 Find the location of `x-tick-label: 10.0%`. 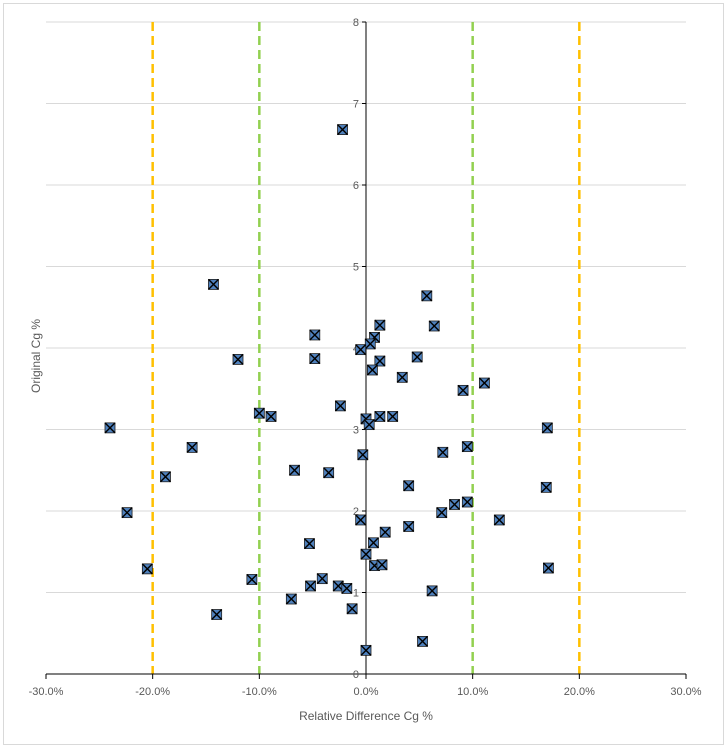

x-tick-label: 10.0% is located at coordinates (472, 692).